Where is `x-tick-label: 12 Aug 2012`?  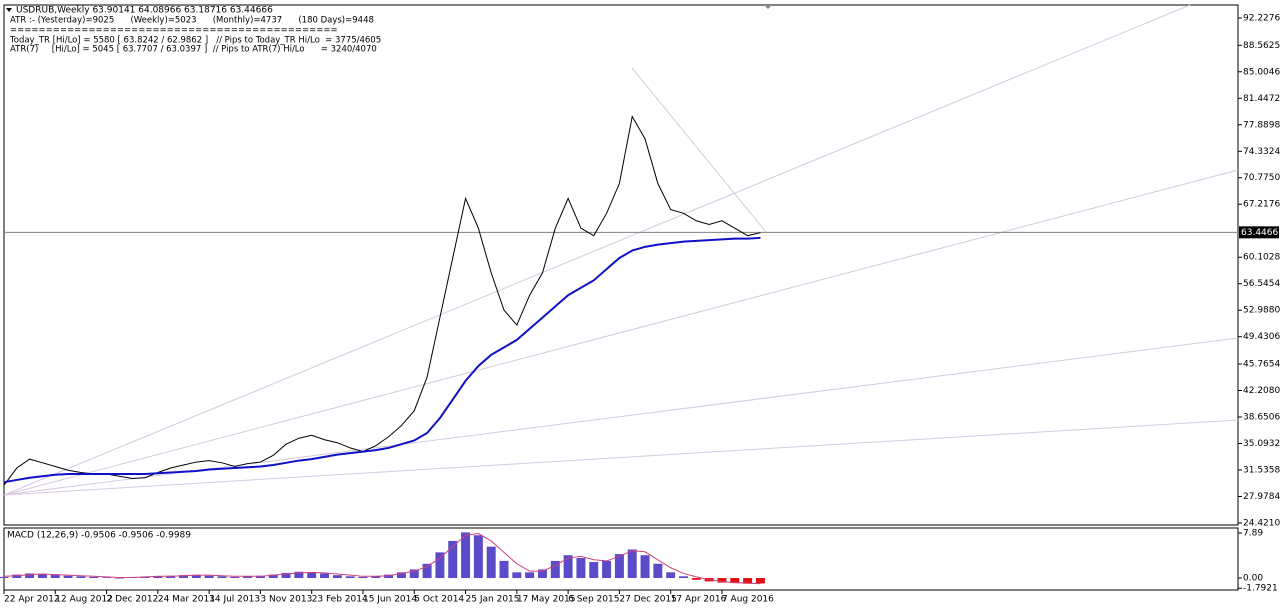 x-tick-label: 12 Aug 2012 is located at coordinates (84, 600).